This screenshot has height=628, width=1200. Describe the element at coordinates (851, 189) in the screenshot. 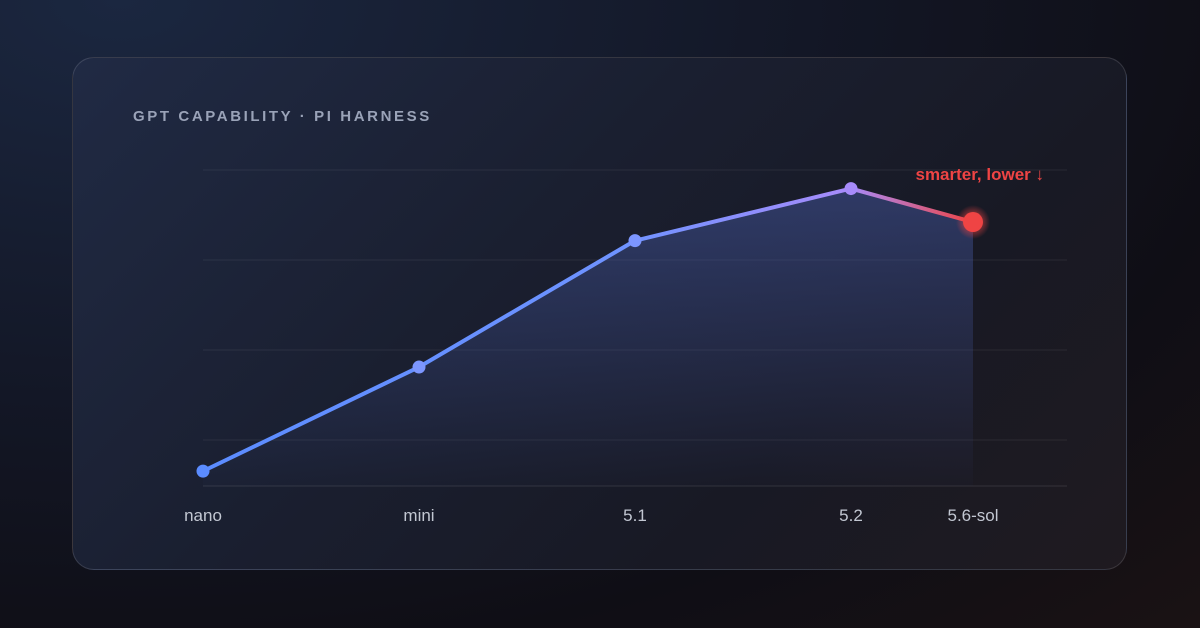

I see `data-point-5.2` at that location.